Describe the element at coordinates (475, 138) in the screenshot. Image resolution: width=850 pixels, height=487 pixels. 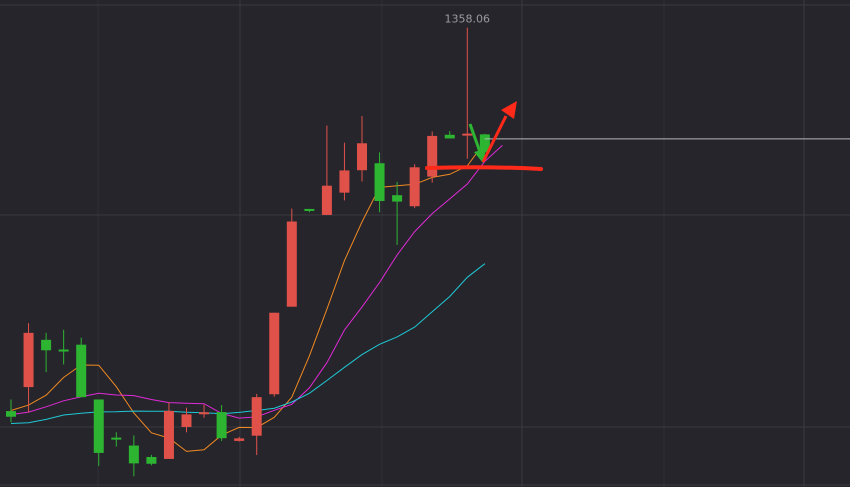
I see `down-arrow-shaft` at that location.